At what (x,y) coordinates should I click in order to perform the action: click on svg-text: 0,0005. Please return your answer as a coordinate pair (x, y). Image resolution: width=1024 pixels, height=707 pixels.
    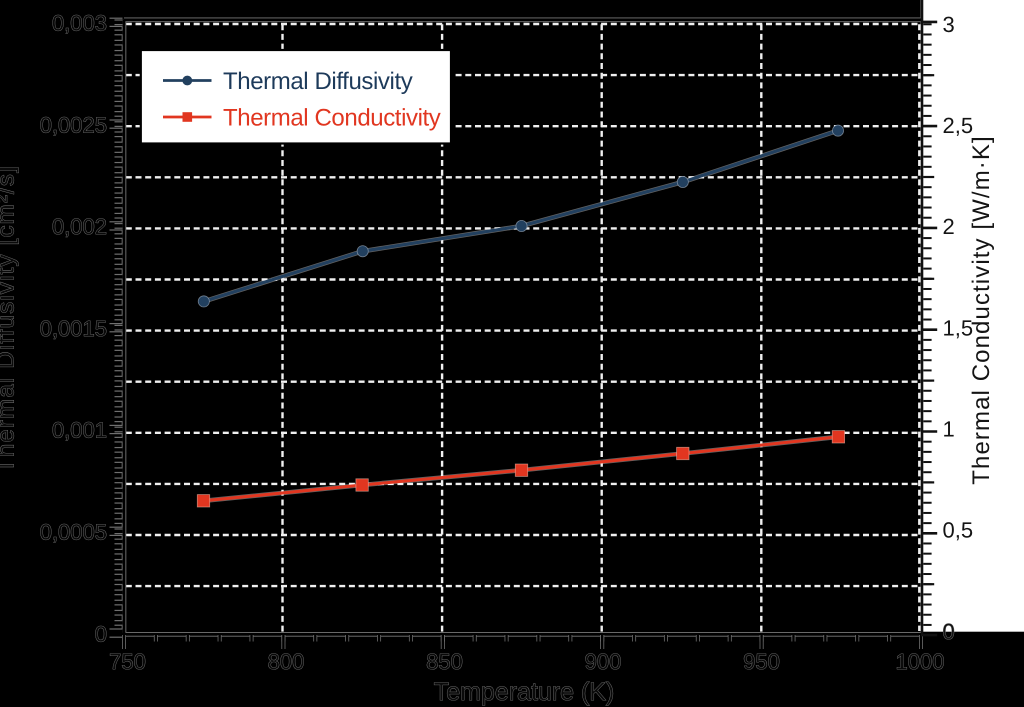
    Looking at the image, I should click on (73, 532).